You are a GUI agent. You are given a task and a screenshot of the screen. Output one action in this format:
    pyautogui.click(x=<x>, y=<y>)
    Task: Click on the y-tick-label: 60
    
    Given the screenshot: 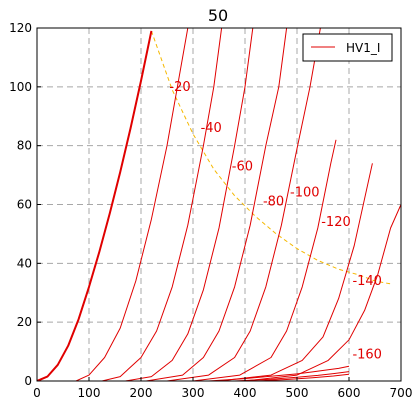 What is the action you would take?
    pyautogui.click(x=24, y=205)
    